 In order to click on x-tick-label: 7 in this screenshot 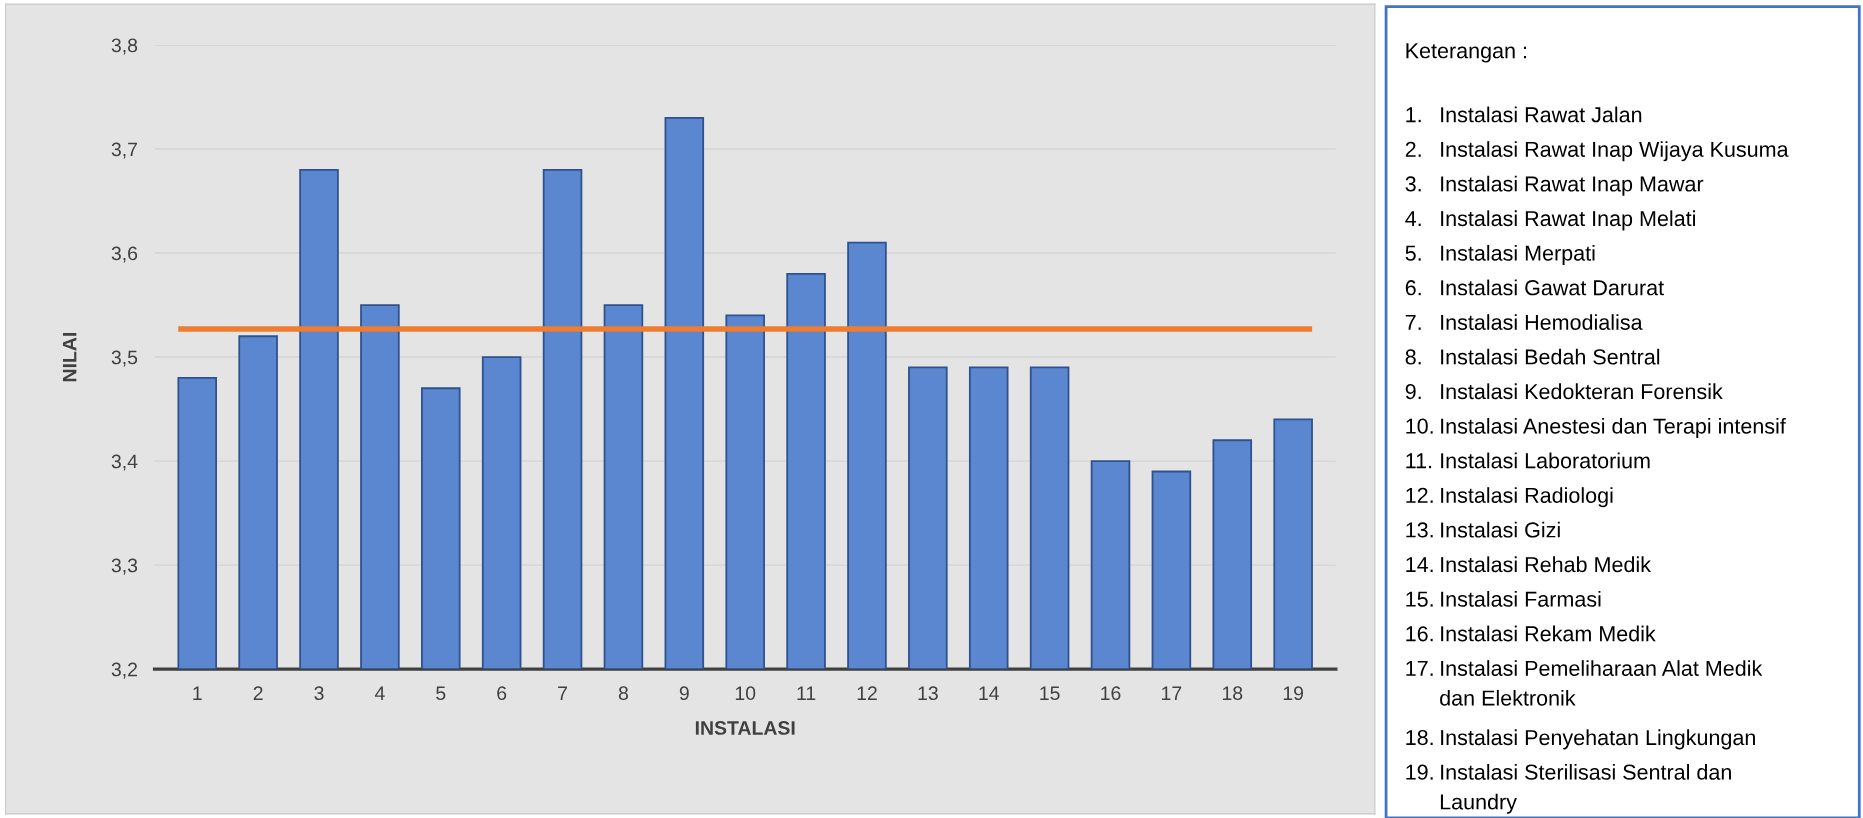, I will do `click(562, 693)`.